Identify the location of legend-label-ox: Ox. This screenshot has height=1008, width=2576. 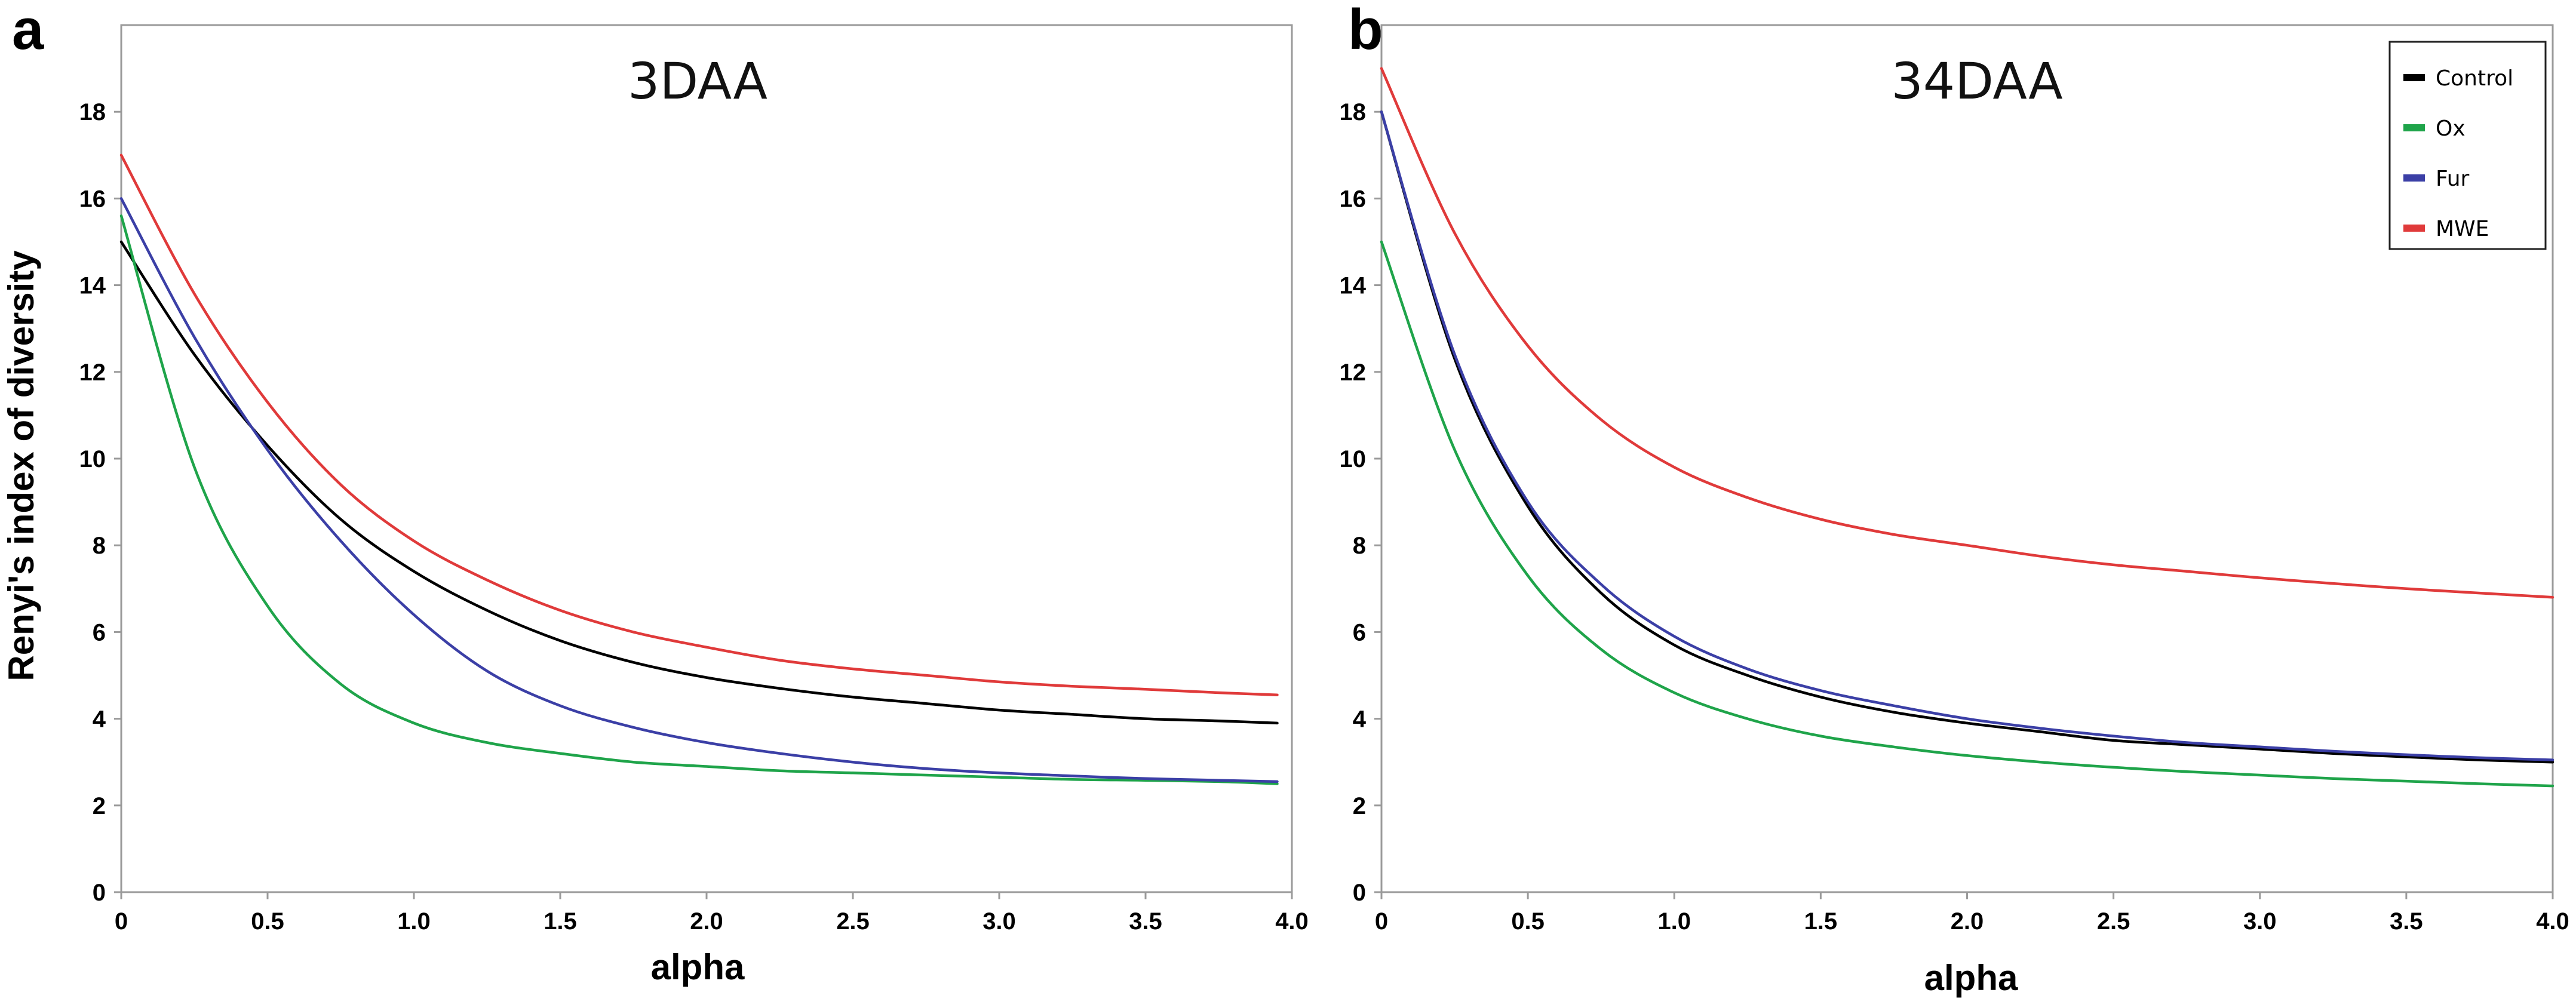
(2451, 128).